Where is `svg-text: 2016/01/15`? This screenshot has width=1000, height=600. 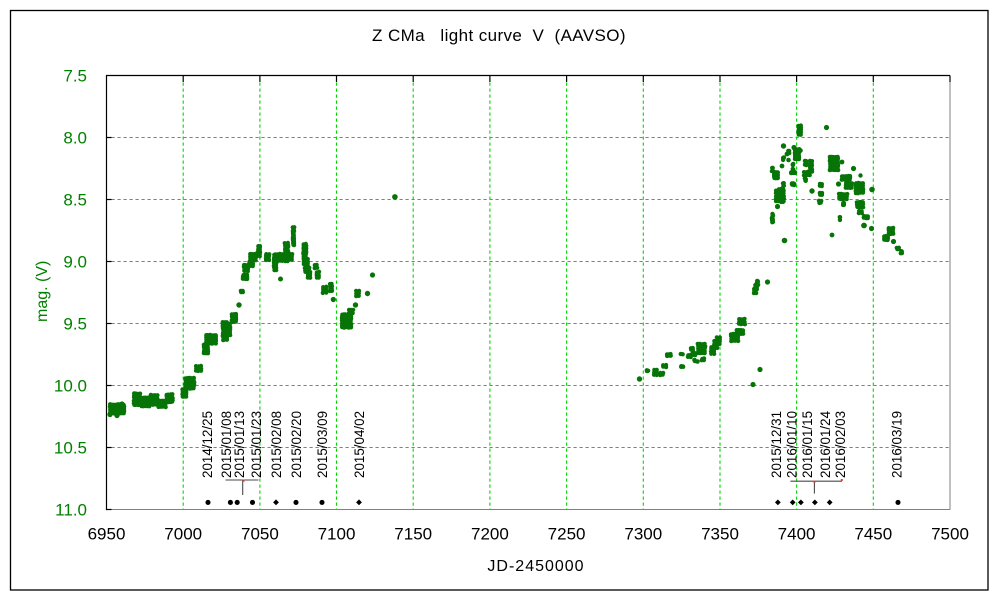 svg-text: 2016/01/15 is located at coordinates (807, 444).